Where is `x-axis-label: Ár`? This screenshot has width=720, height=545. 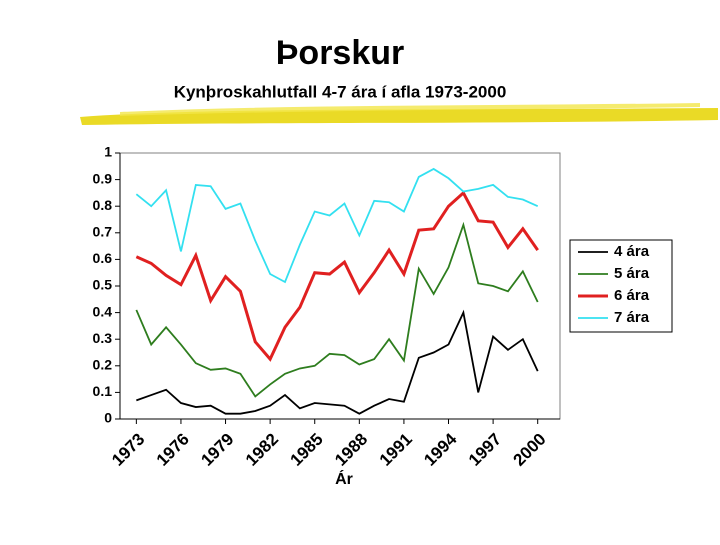 x-axis-label: Ár is located at coordinates (344, 478).